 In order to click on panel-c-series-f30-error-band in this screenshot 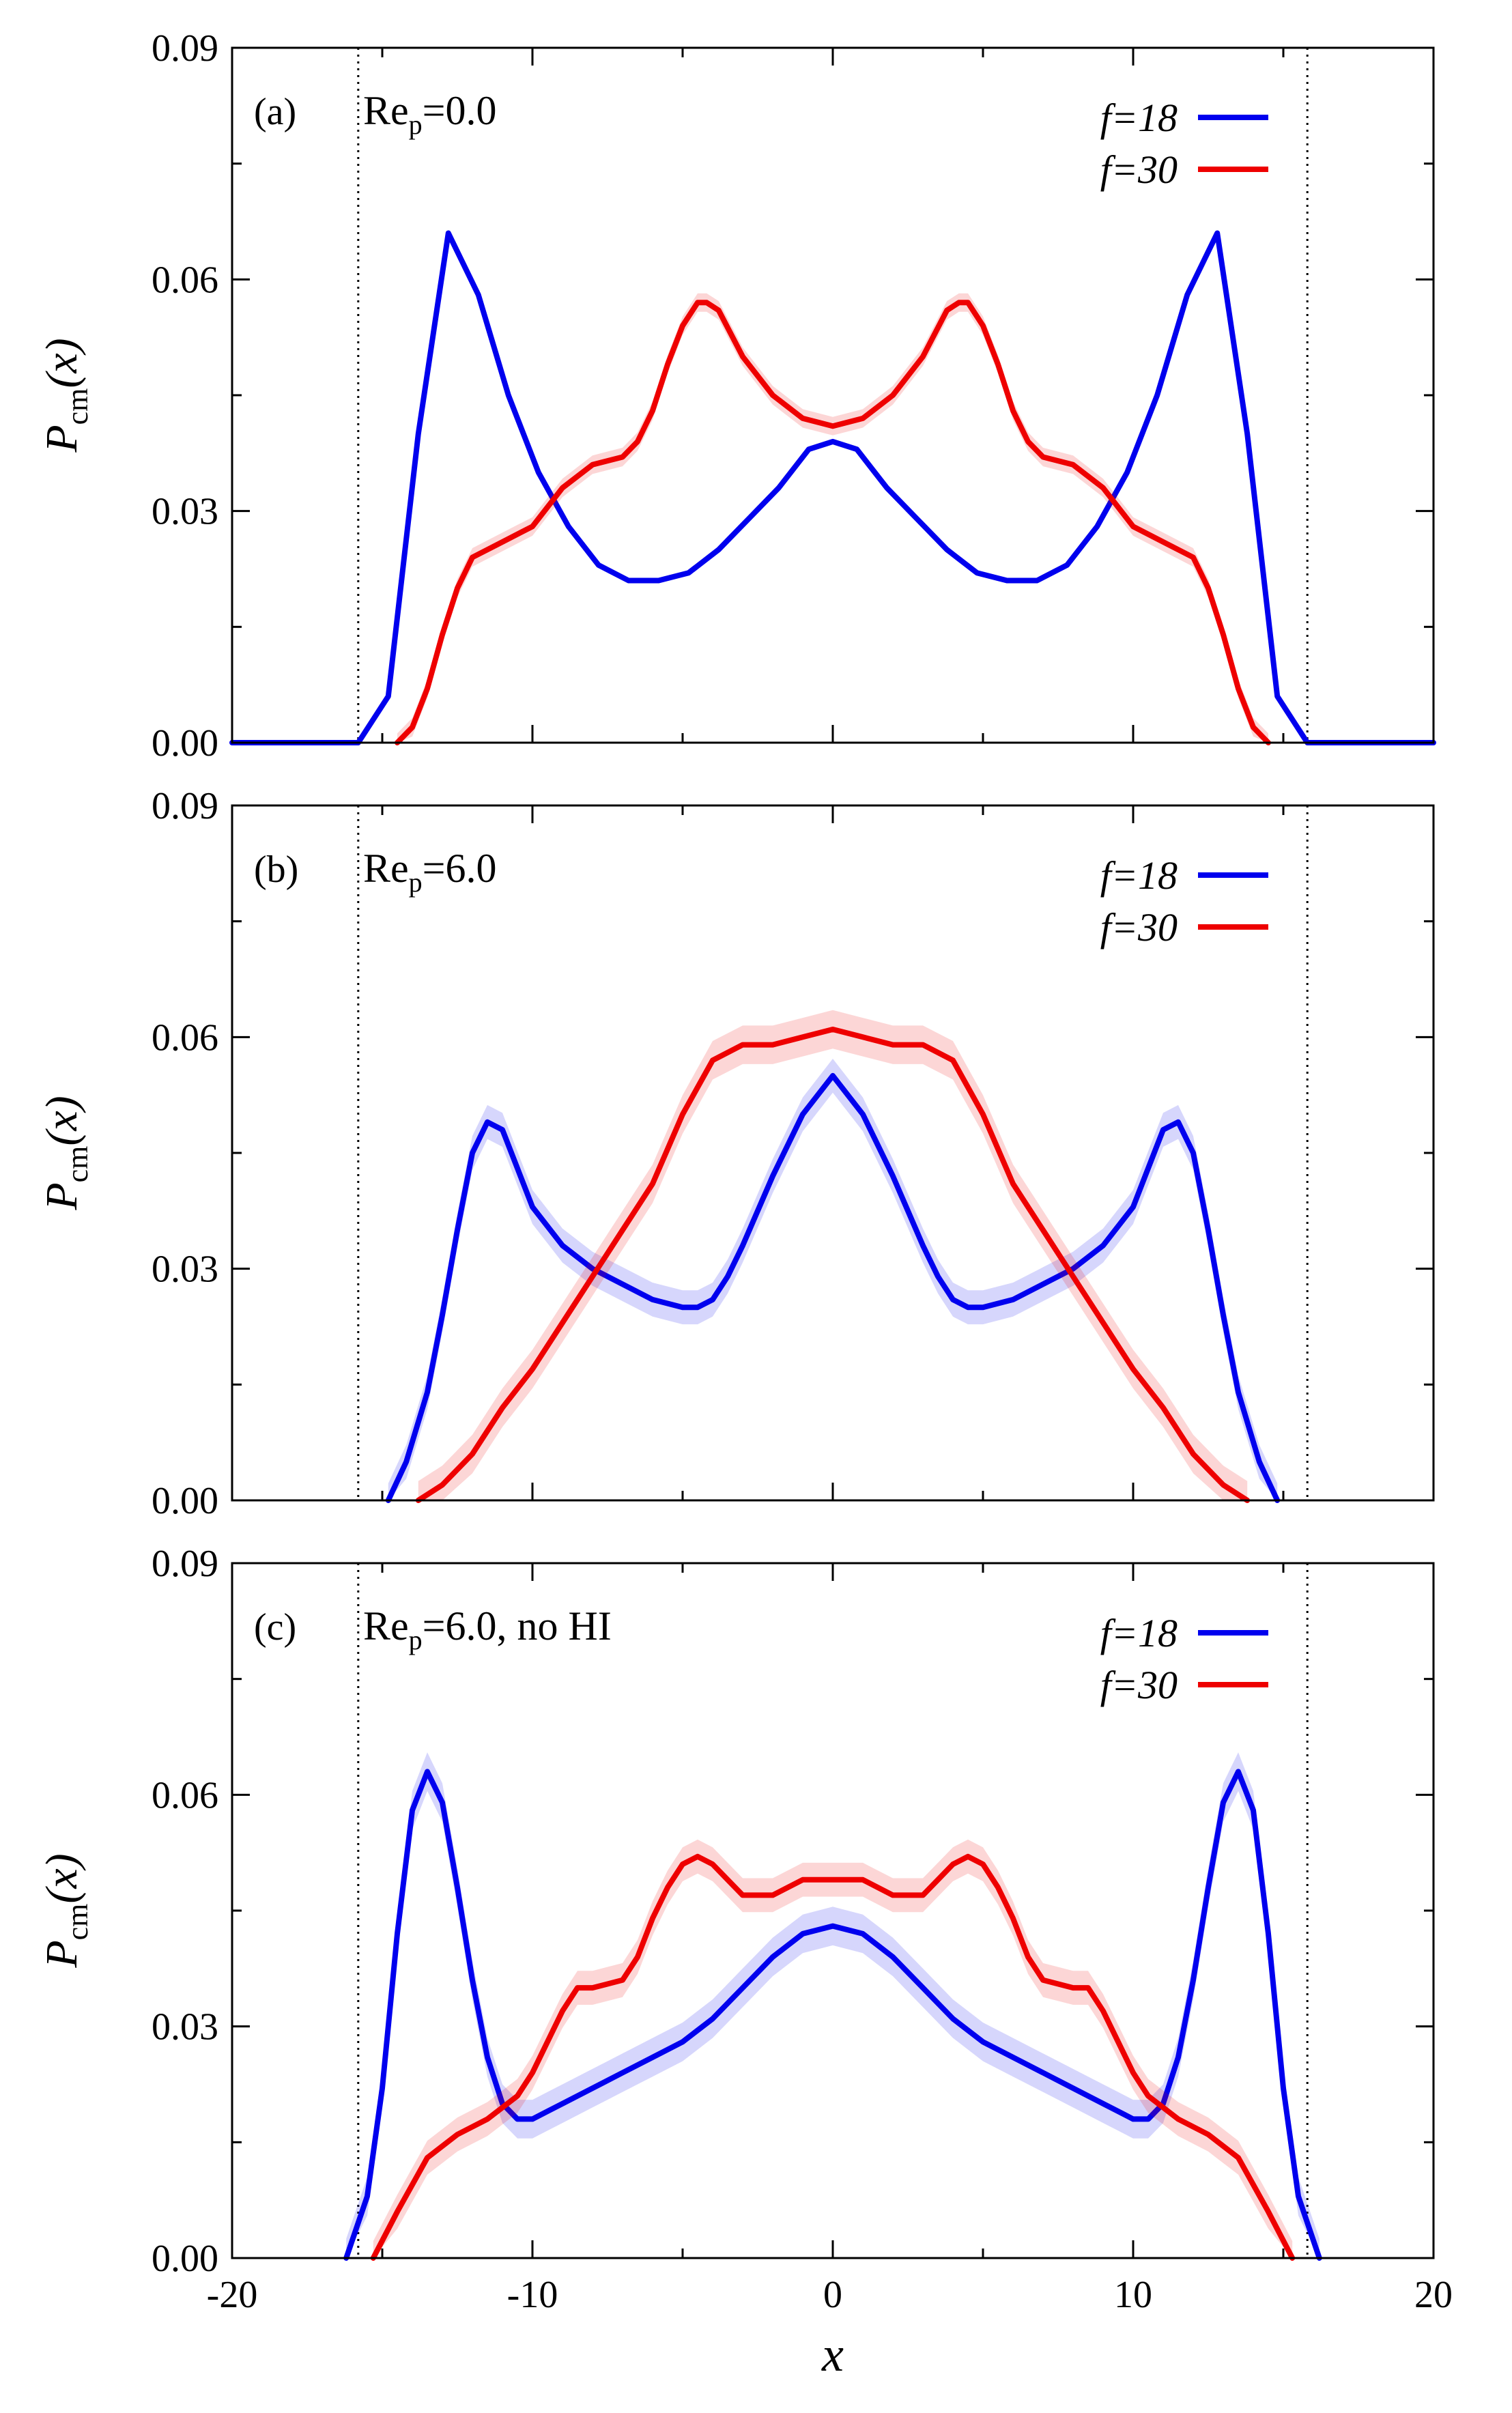, I will do `click(833, 2048)`.